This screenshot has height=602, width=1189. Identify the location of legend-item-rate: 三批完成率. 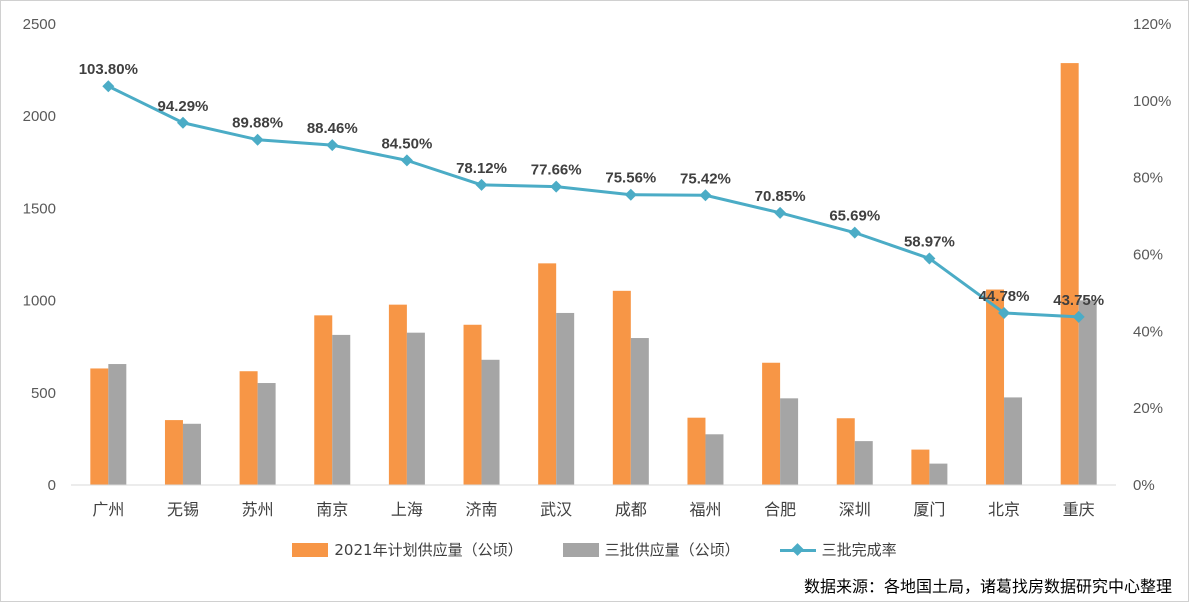
(838, 549).